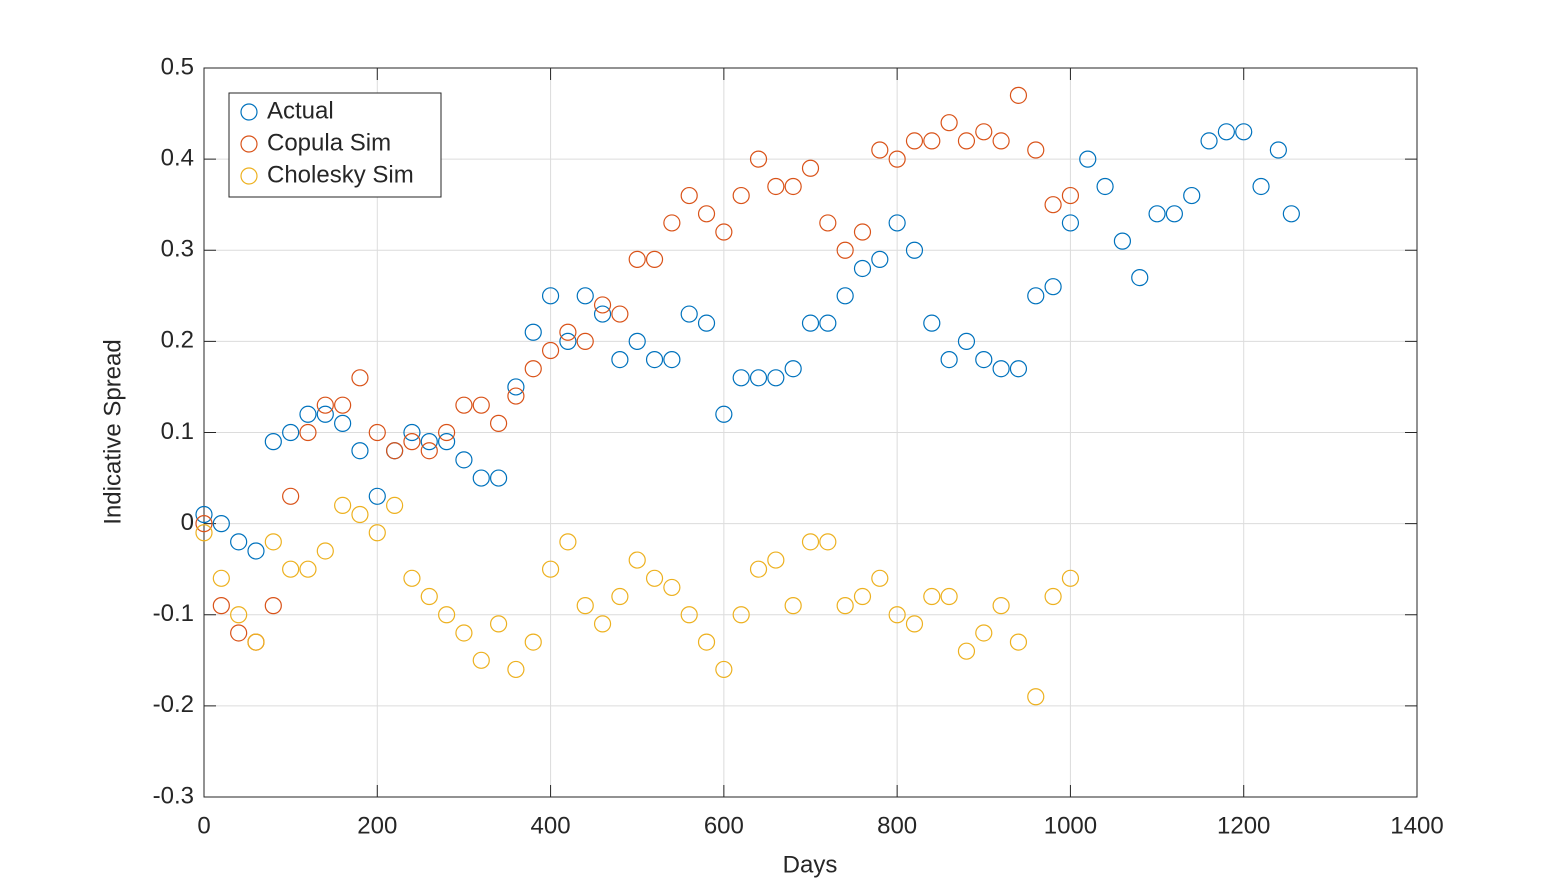 Image resolution: width=1566 pixels, height=896 pixels. I want to click on y-axis-label: Indicative Spread, so click(112, 431).